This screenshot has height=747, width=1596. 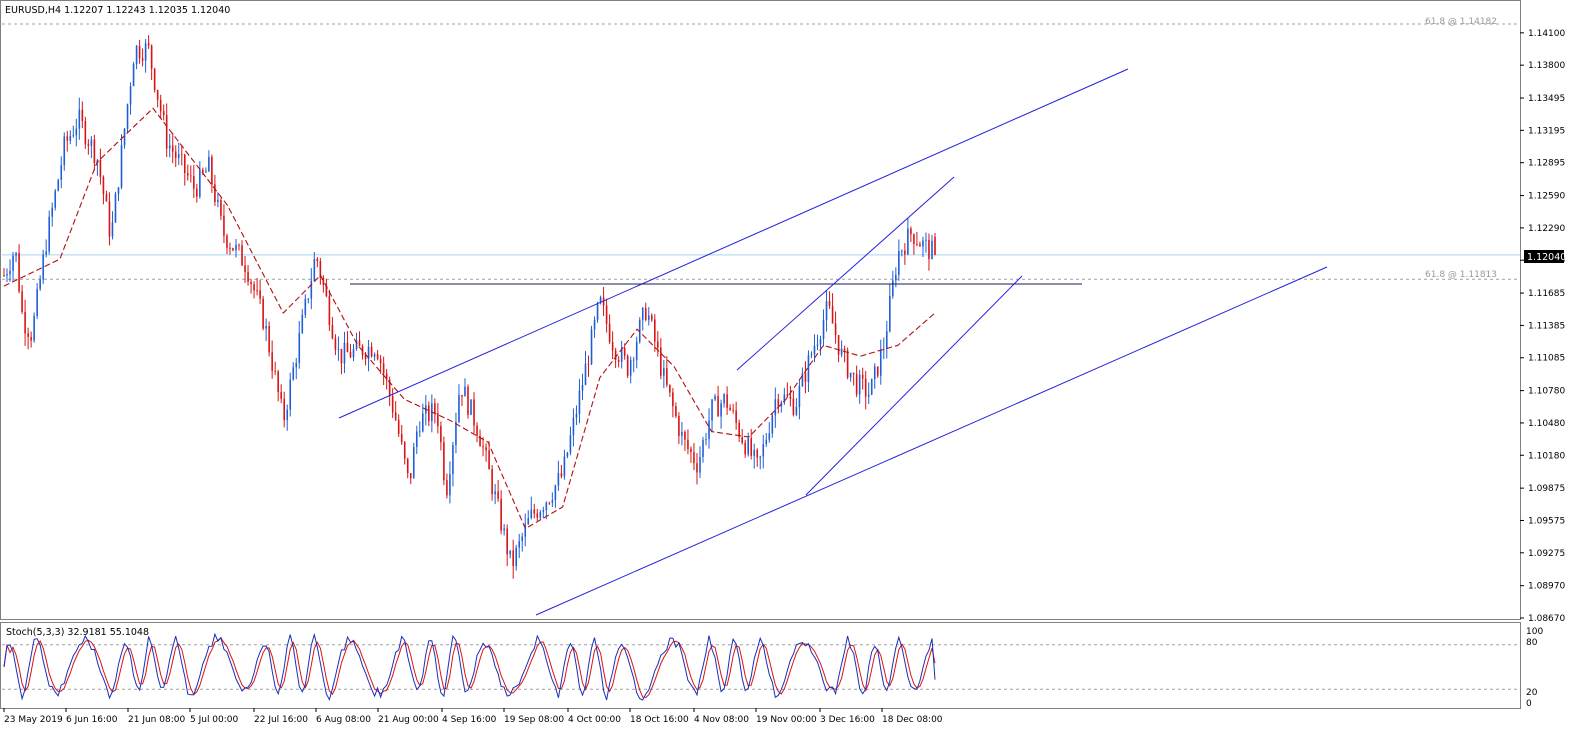 I want to click on y-tick-label: 1.13195, so click(x=1546, y=131).